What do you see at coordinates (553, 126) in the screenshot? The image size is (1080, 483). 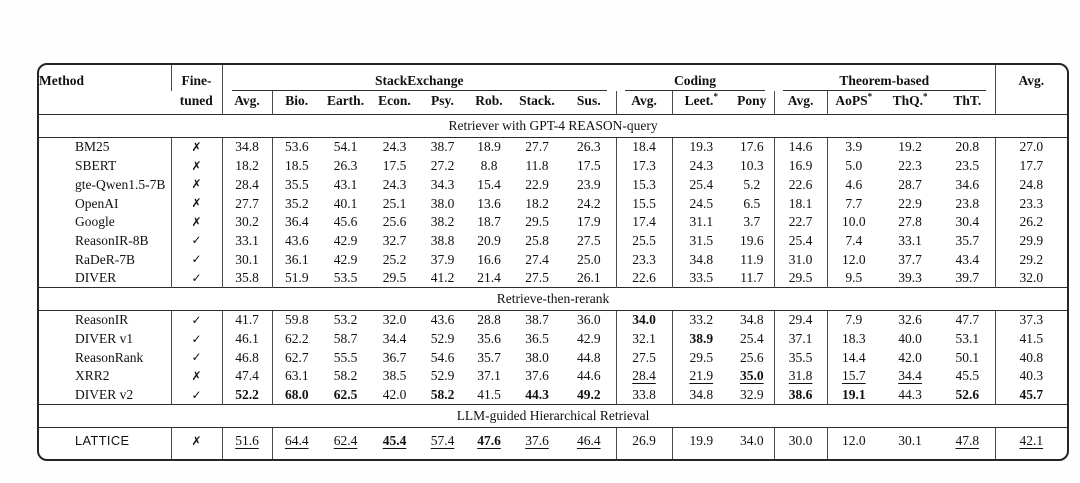 I see `section-title: Retriever with GPT-4 REASON-query` at bounding box center [553, 126].